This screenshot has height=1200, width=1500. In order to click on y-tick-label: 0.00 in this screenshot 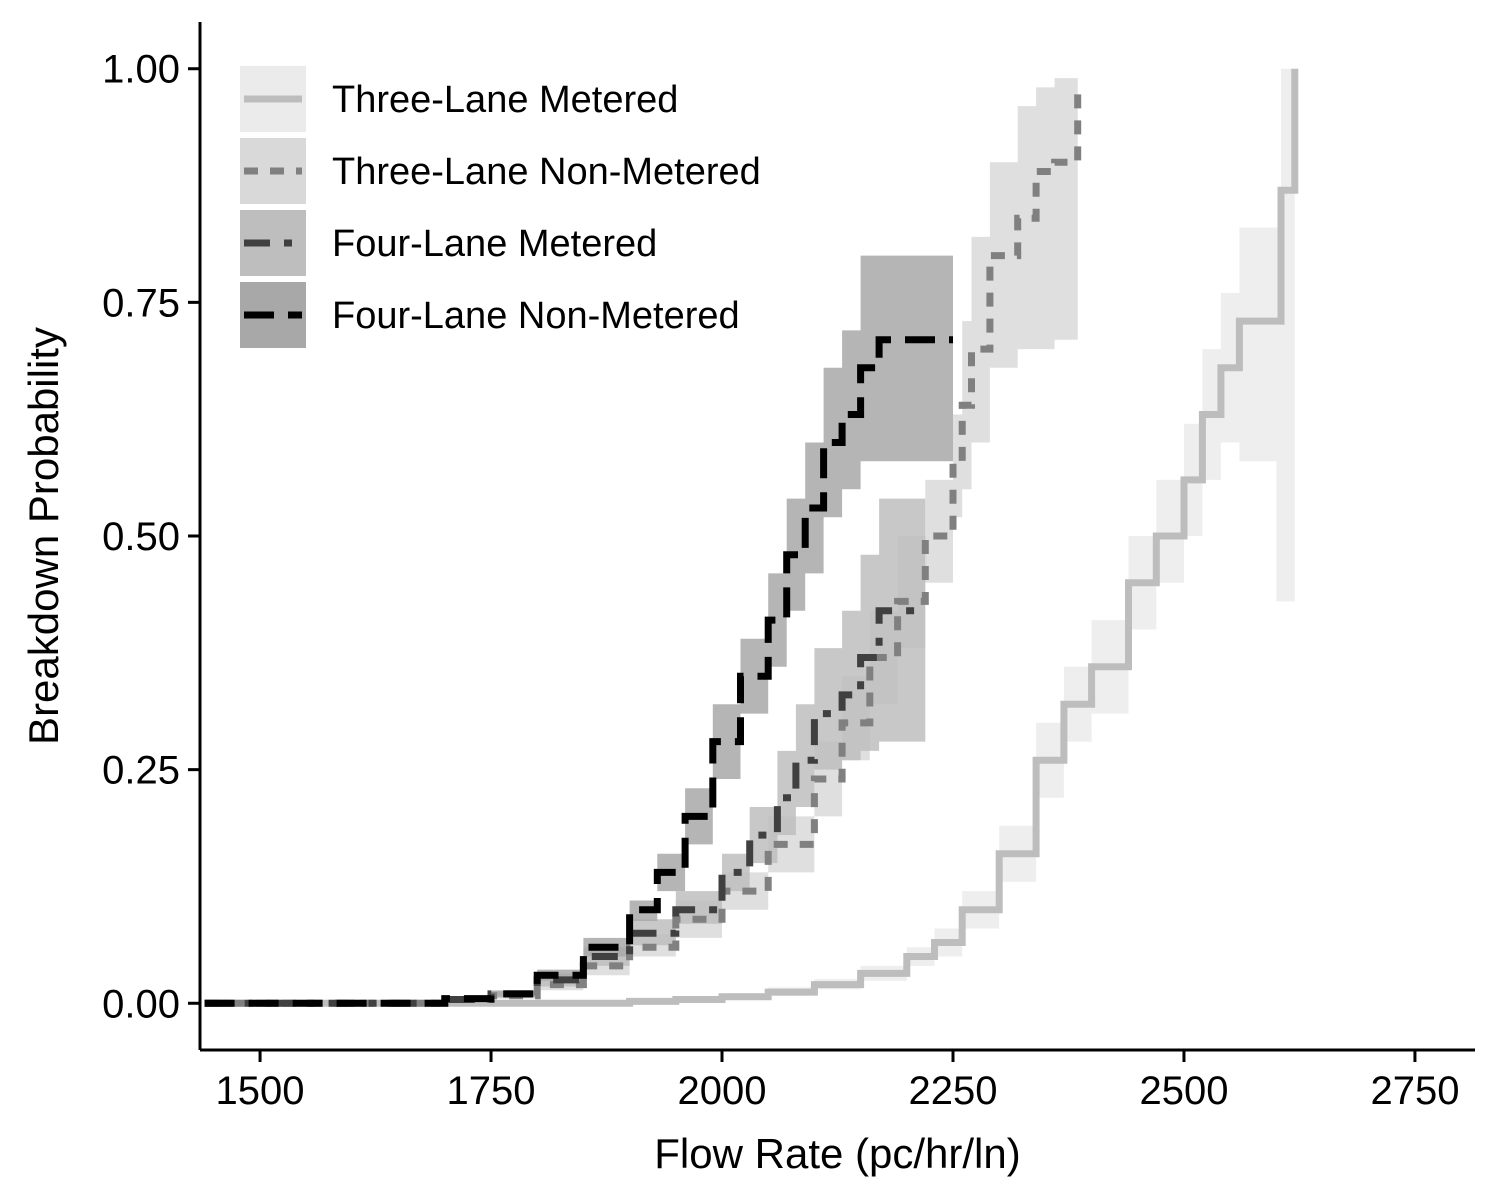, I will do `click(141, 1004)`.